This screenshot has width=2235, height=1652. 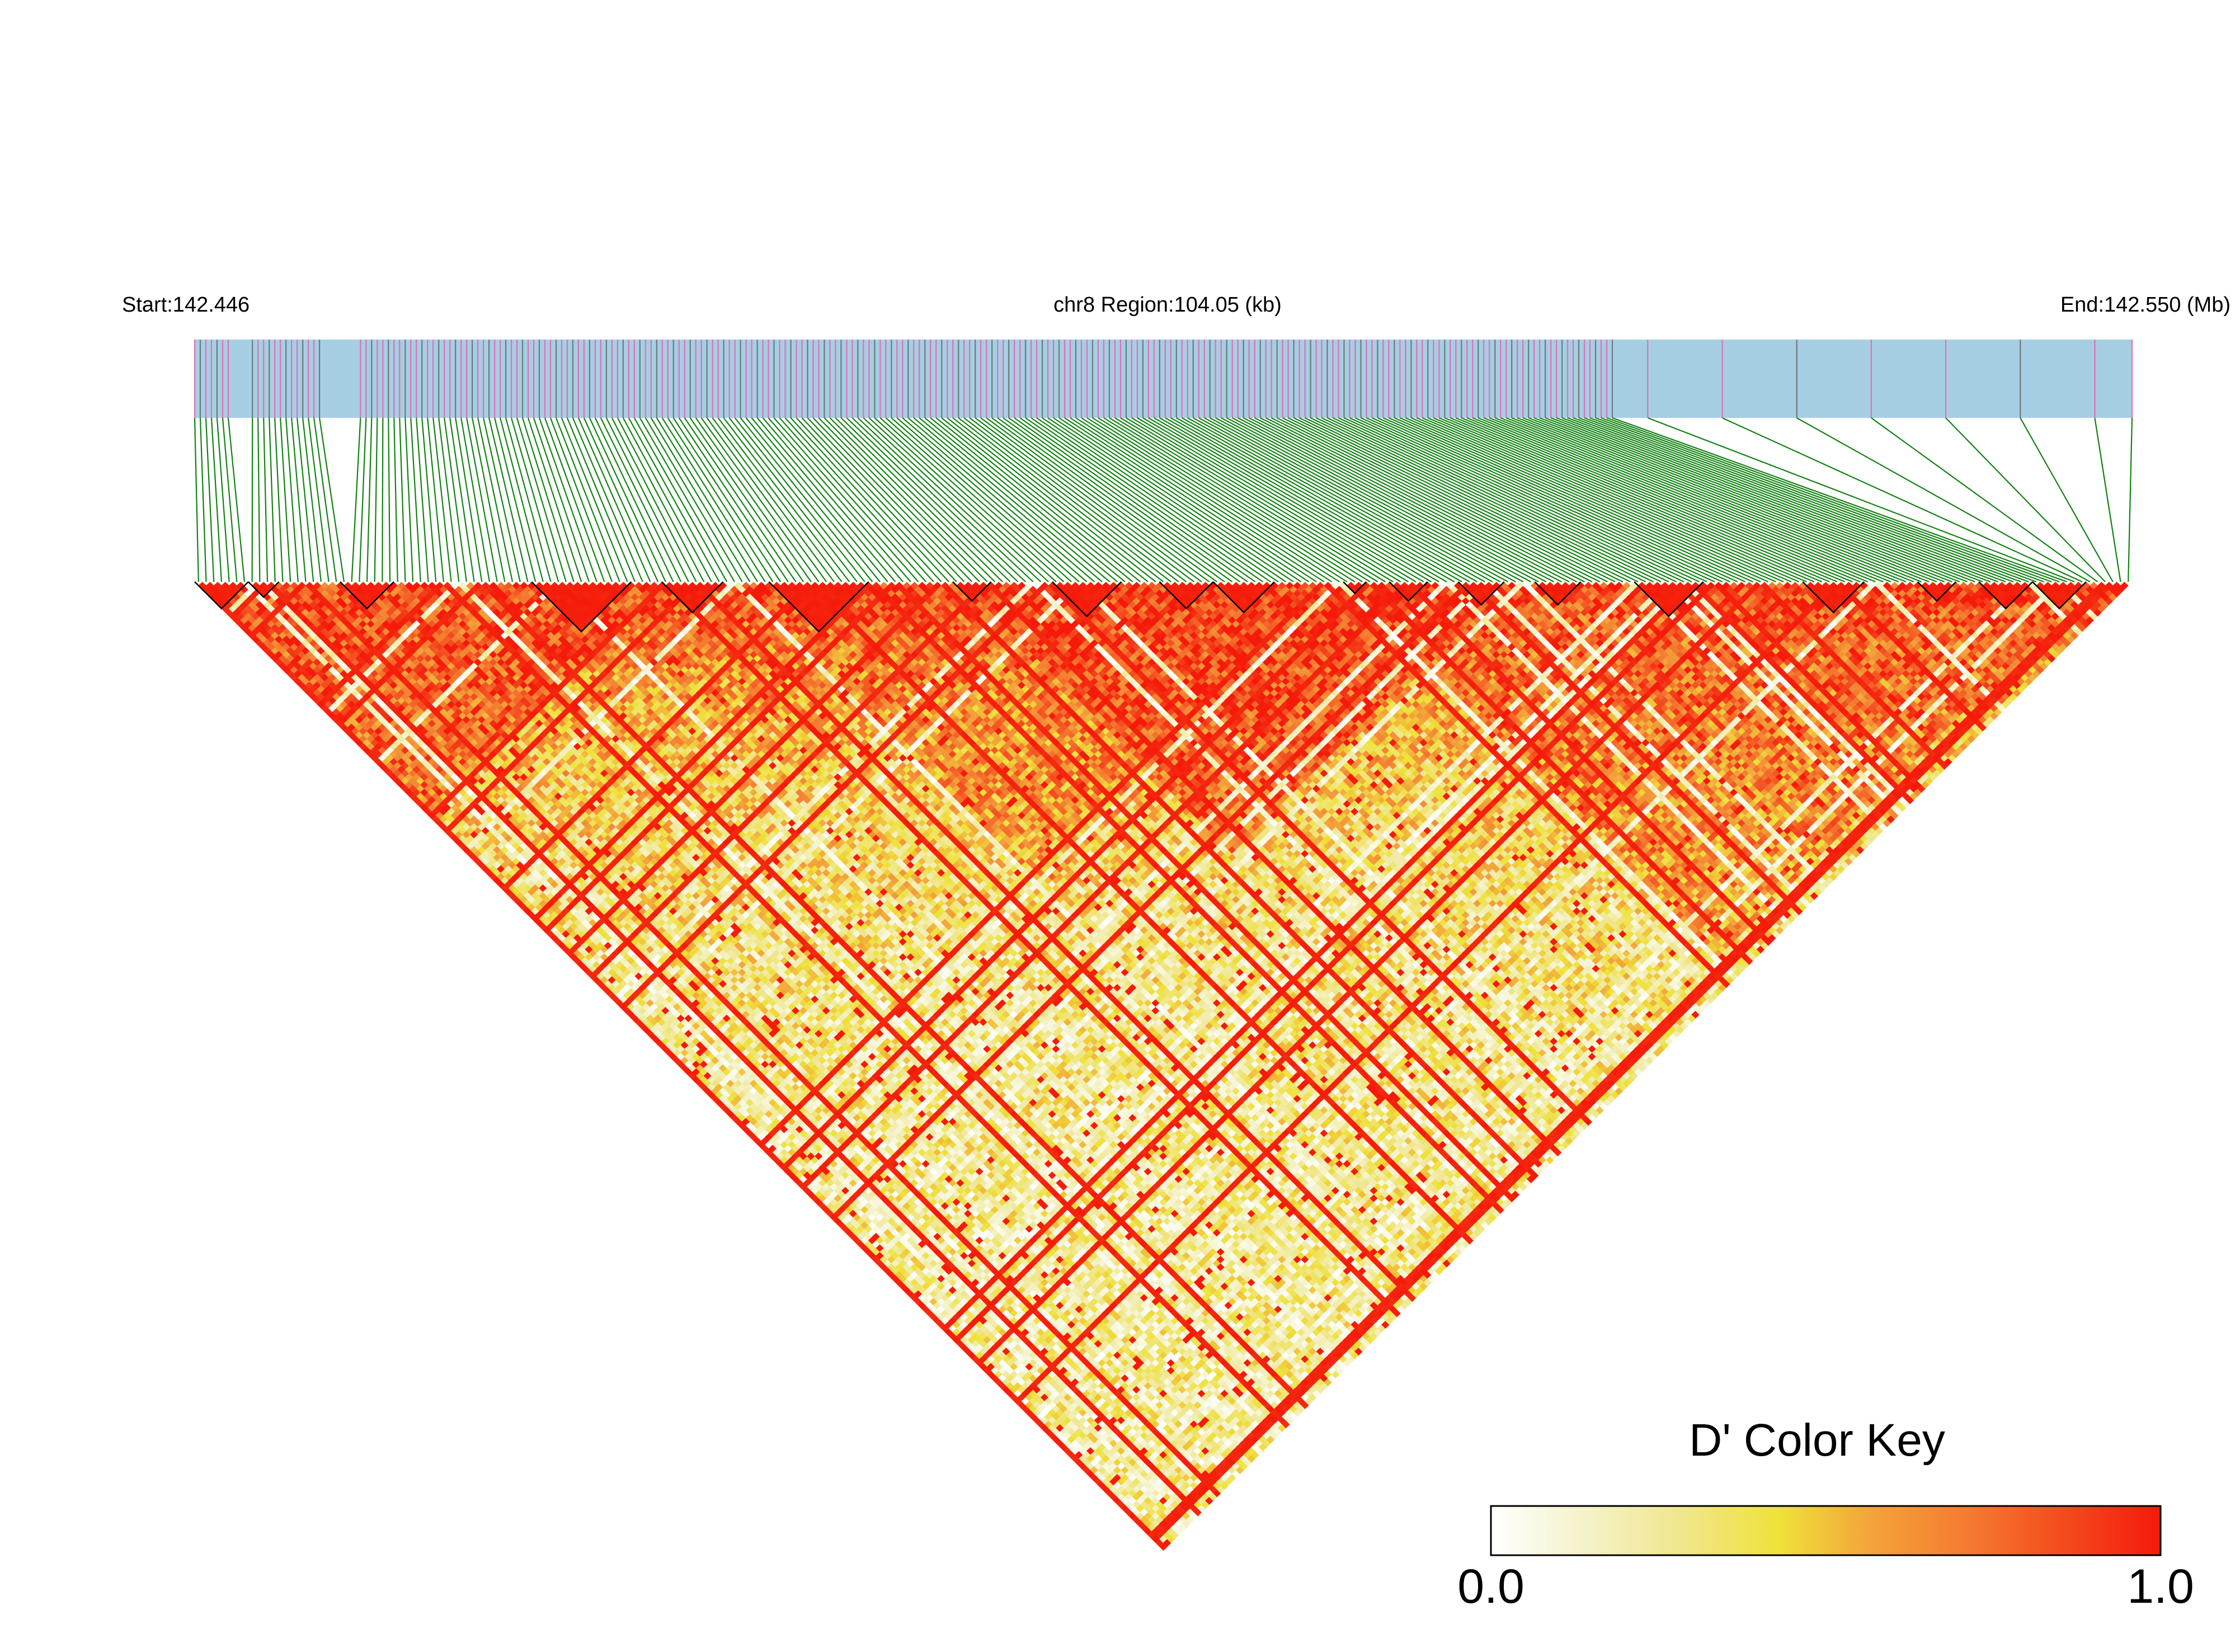 I want to click on snp-connector-lines, so click(x=1163, y=500).